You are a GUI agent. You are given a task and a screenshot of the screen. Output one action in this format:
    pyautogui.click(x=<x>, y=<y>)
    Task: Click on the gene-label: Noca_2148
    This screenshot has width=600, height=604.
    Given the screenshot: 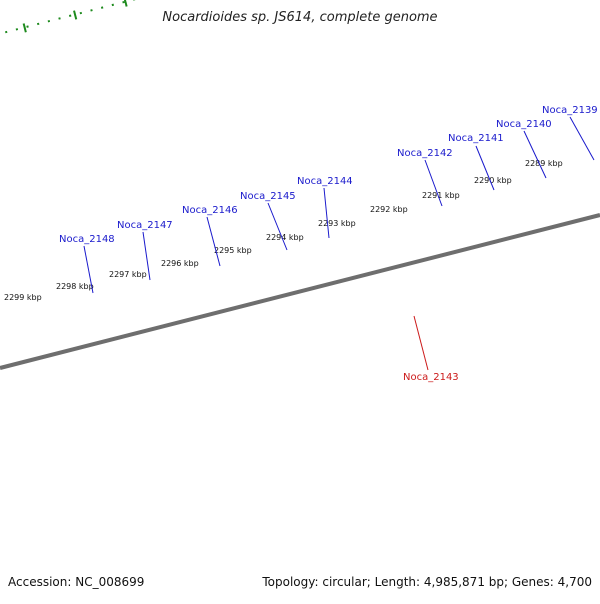 What is the action you would take?
    pyautogui.click(x=87, y=239)
    